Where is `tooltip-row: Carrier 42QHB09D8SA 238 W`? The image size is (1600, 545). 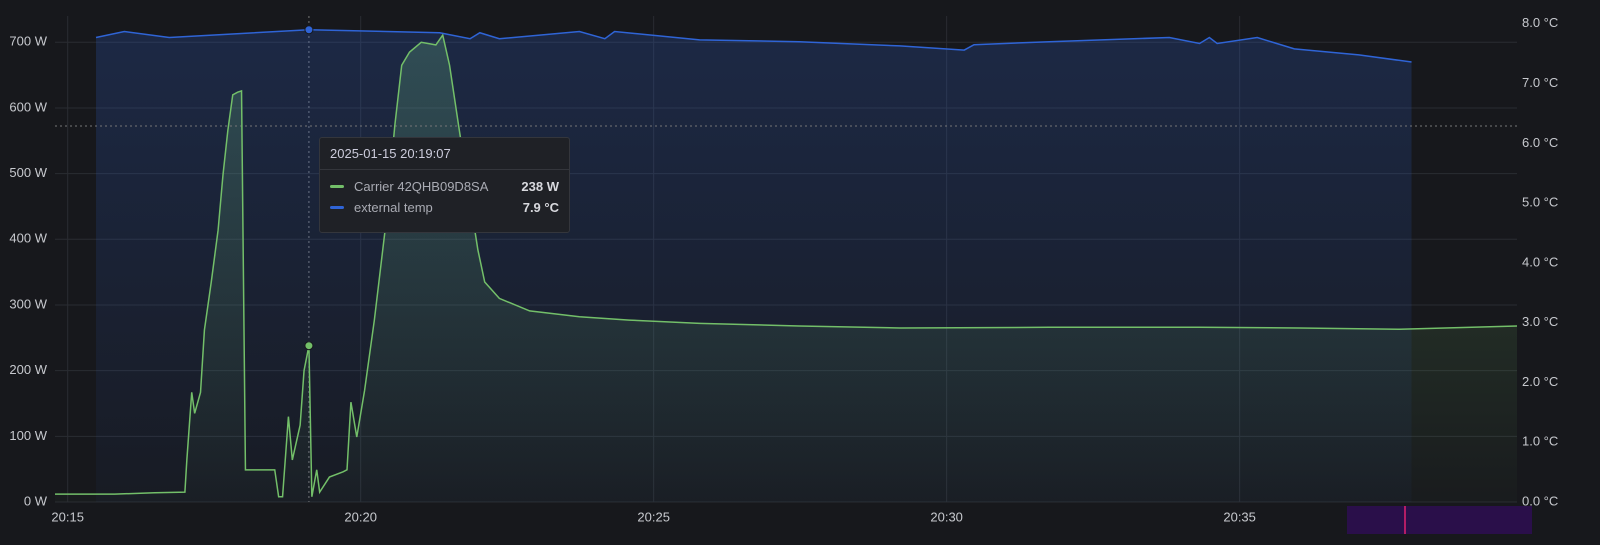
tooltip-row: Carrier 42QHB09D8SA 238 W is located at coordinates (444, 186).